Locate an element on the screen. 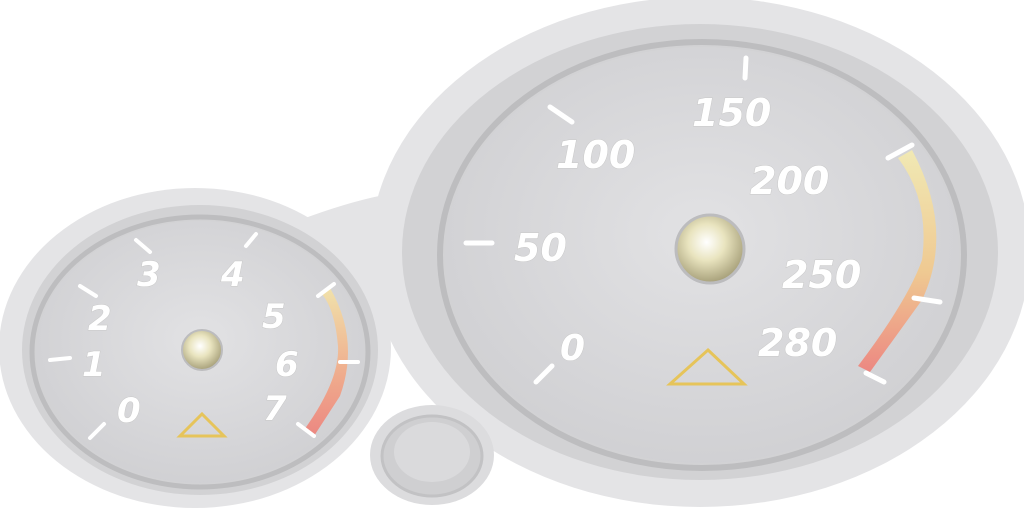 Image resolution: width=1024 pixels, height=512 pixels. trip-reset-button is located at coordinates (432, 456).